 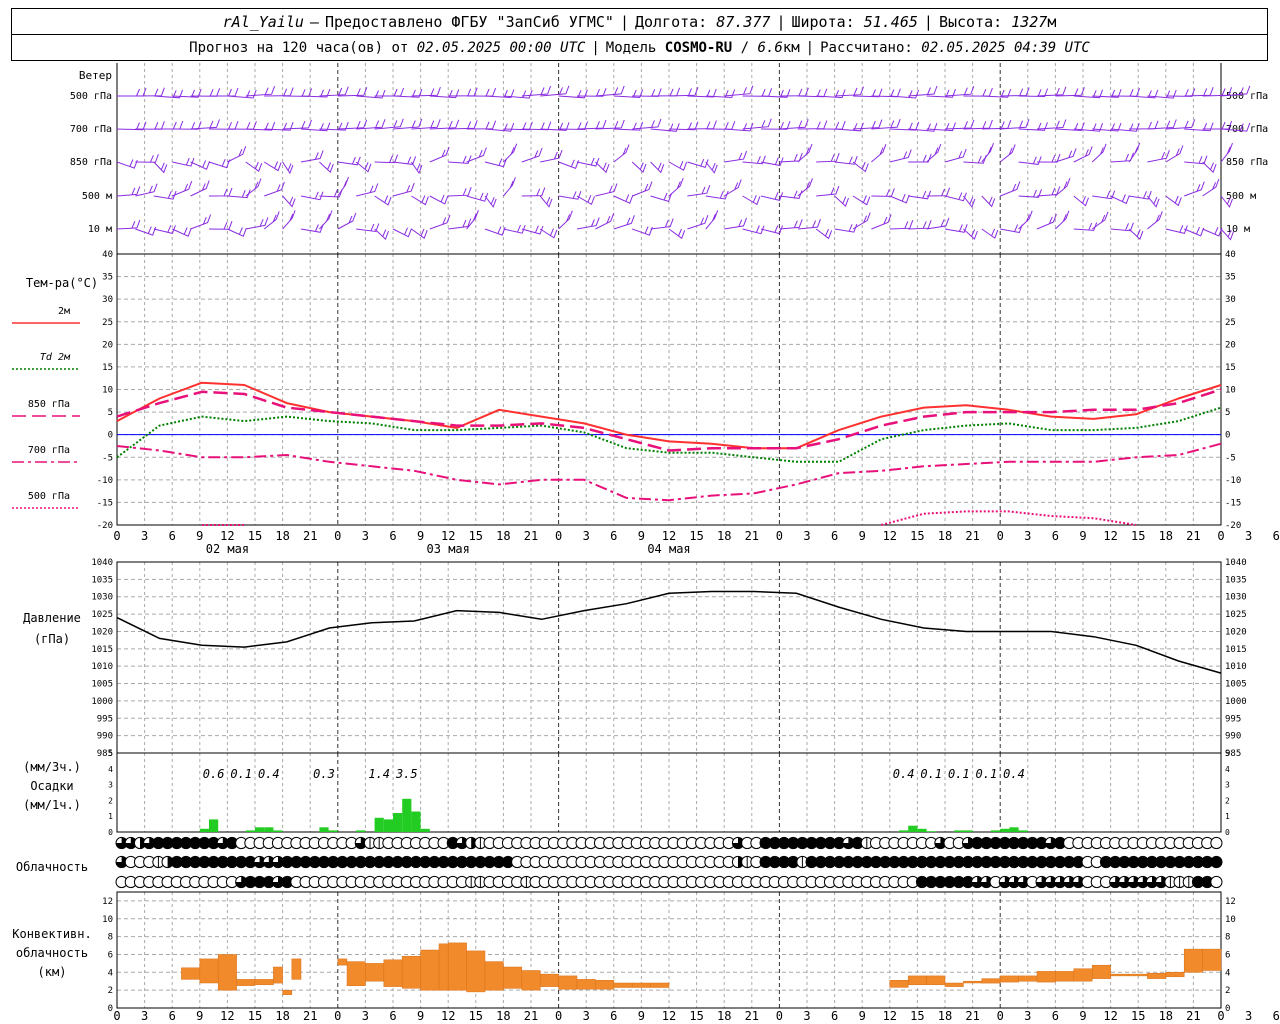 I want to click on conv-xtick: 3, so click(x=806, y=1016).